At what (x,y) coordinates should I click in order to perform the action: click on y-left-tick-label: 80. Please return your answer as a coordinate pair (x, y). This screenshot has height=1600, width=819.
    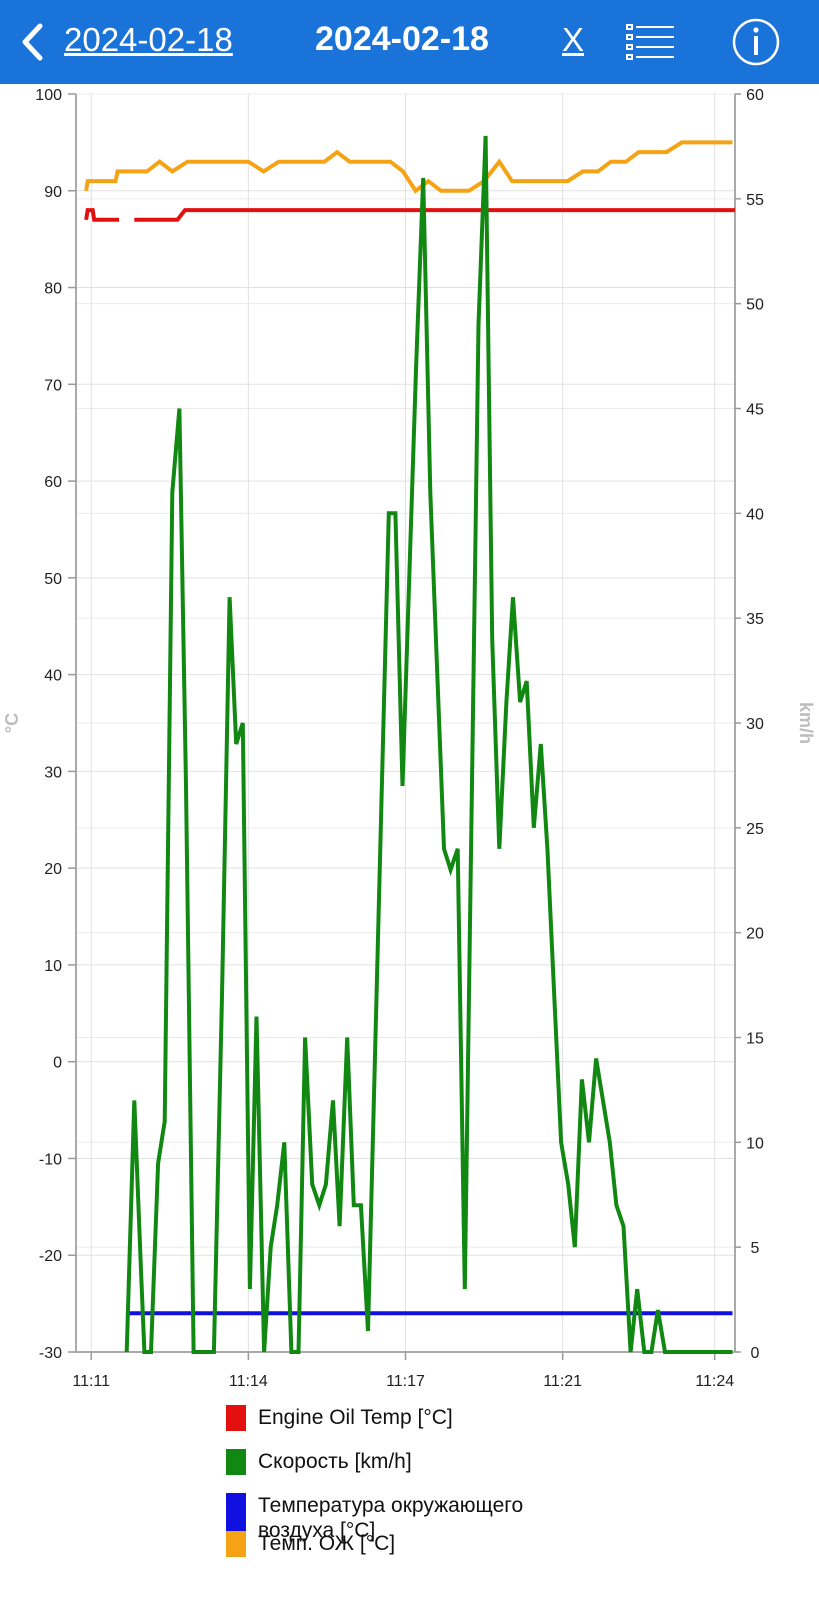
    Looking at the image, I should click on (53, 289).